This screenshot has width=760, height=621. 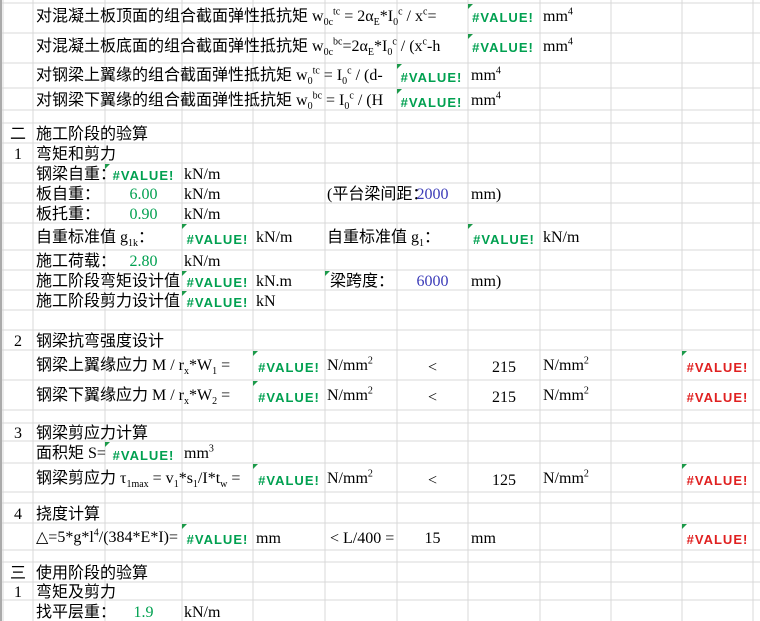 What do you see at coordinates (133, 397) in the screenshot?
I see `cell-bottom-flange-stress-label: 钢梁下翼缘应力 M / rx*W2 =` at bounding box center [133, 397].